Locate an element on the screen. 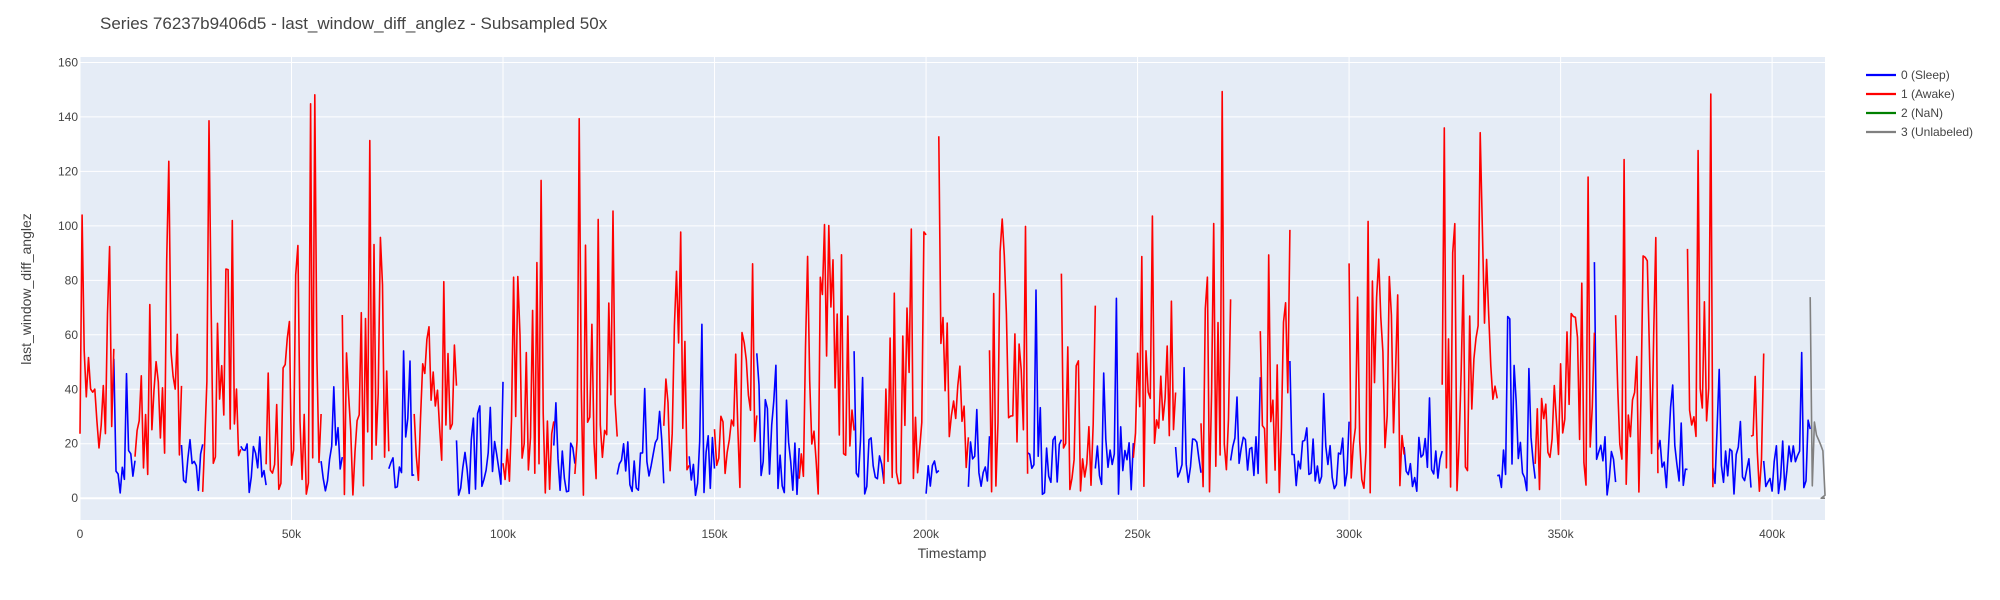 This screenshot has width=2000, height=600. legend-item: 2 (NaN) is located at coordinates (1904, 113).